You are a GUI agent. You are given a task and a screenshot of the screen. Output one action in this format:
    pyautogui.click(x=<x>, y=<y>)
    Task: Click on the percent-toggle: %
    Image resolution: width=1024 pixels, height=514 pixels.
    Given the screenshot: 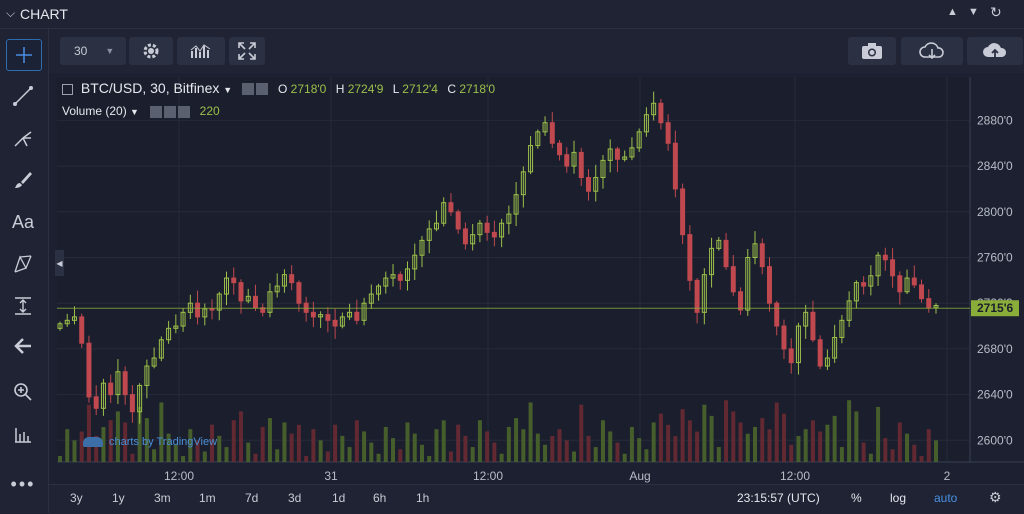 What is the action you would take?
    pyautogui.click(x=856, y=498)
    